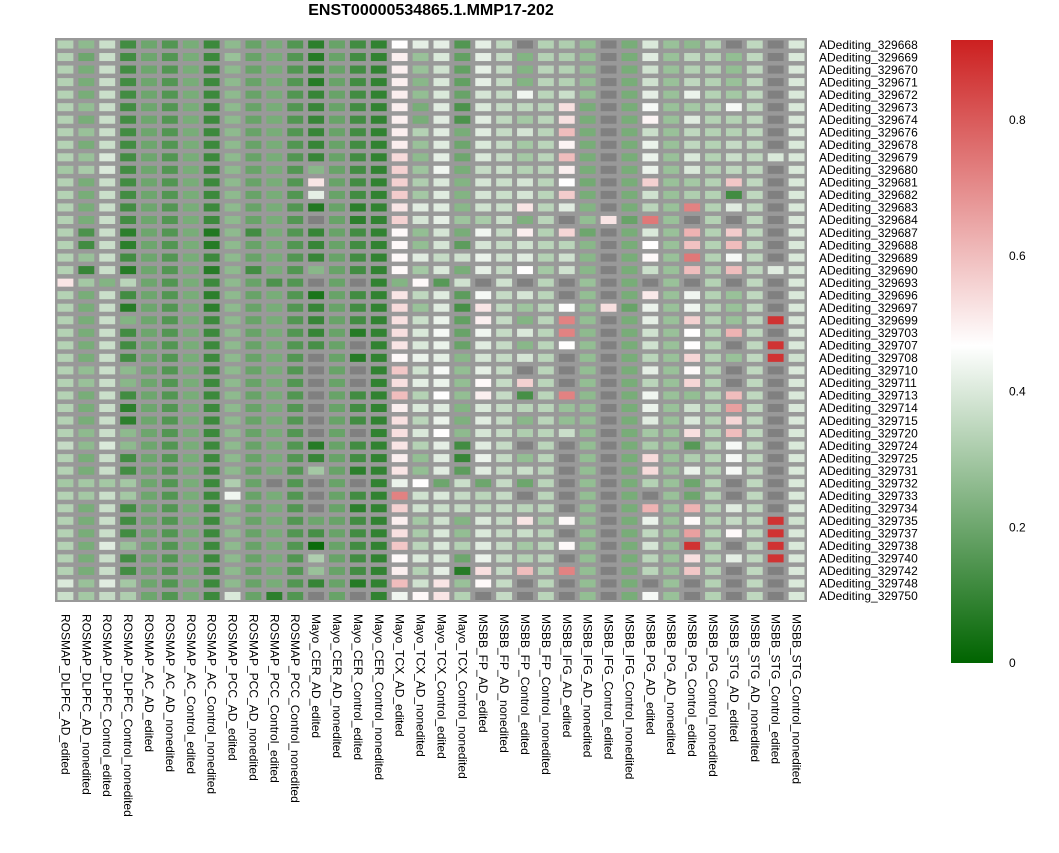 The height and width of the screenshot is (853, 1059). I want to click on row-label: ADediting_329713, so click(868, 396).